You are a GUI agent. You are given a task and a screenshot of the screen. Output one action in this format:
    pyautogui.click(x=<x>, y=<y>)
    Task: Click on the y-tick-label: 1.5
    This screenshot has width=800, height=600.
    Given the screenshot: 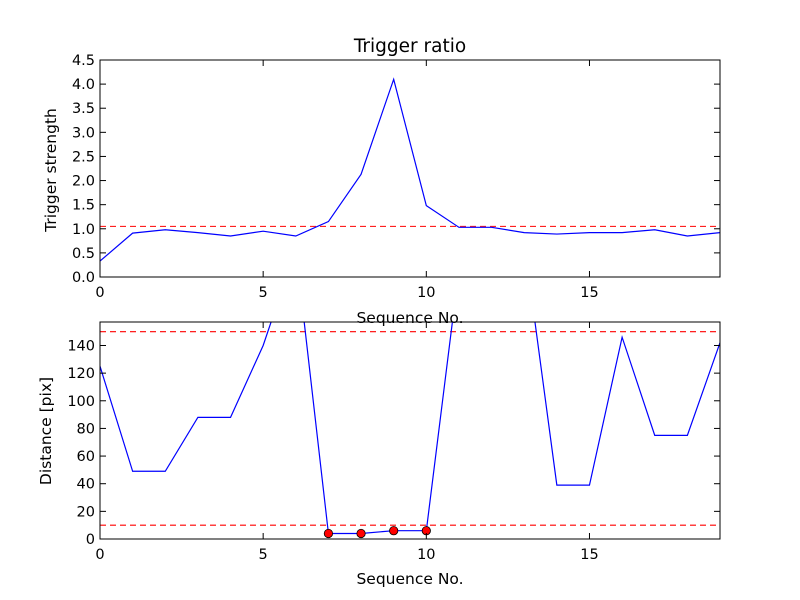 What is the action you would take?
    pyautogui.click(x=83, y=206)
    